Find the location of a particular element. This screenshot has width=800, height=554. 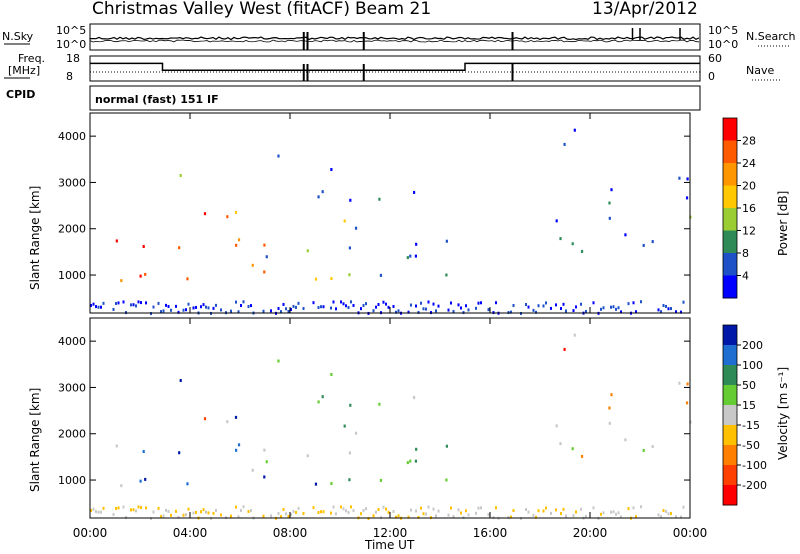

y-tick-label: 3000 is located at coordinates (72, 182).